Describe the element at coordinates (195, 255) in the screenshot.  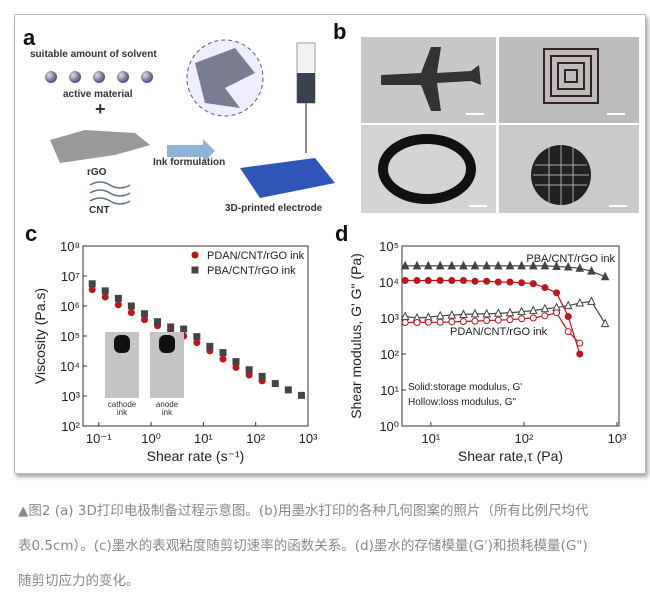
I see `legend-marker` at that location.